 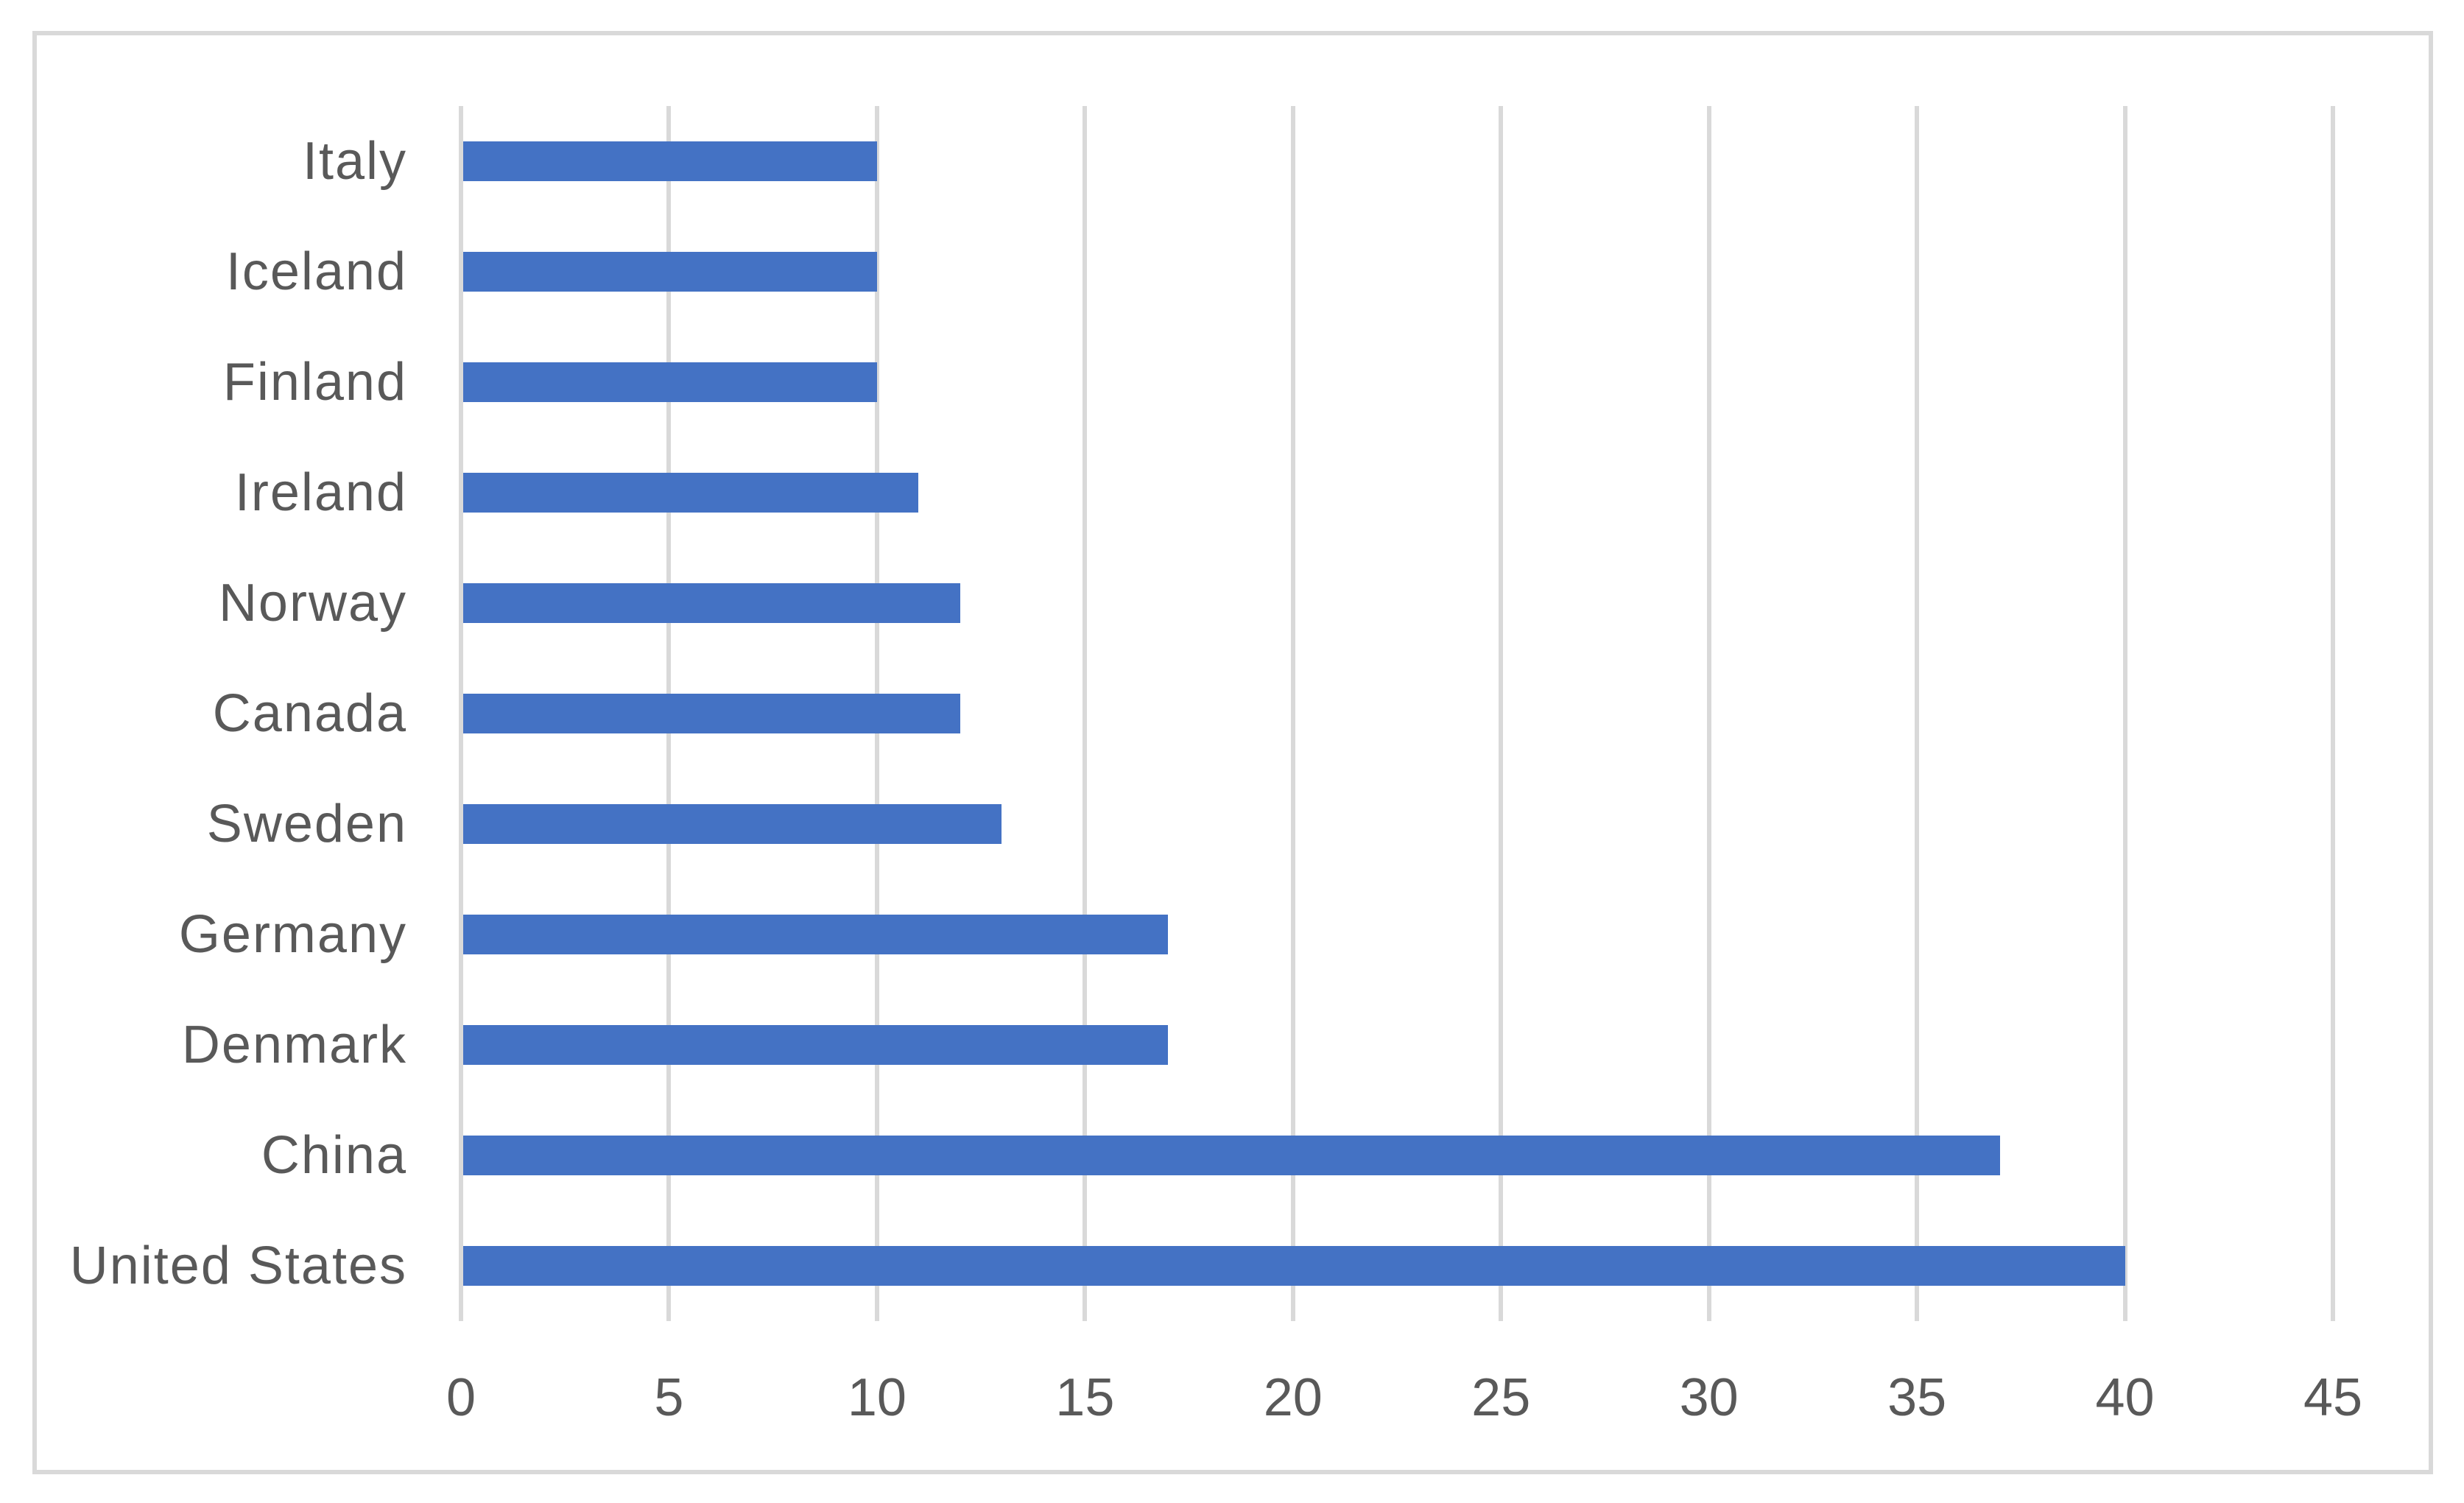 I want to click on bar-norway, so click(x=711, y=603).